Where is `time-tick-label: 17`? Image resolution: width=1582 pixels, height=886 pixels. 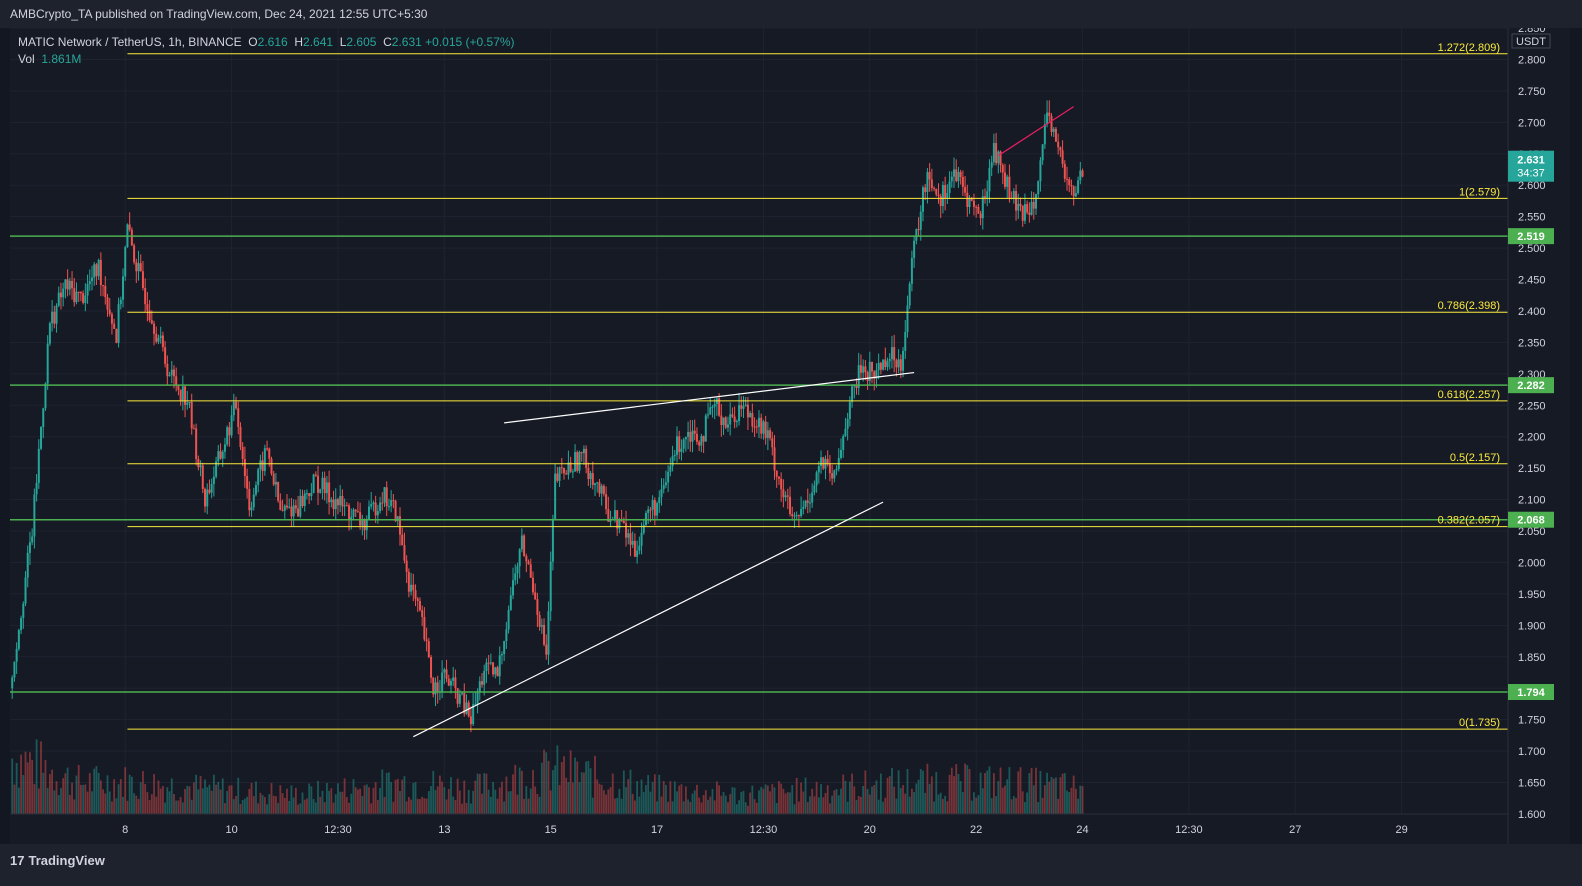
time-tick-label: 17 is located at coordinates (657, 830).